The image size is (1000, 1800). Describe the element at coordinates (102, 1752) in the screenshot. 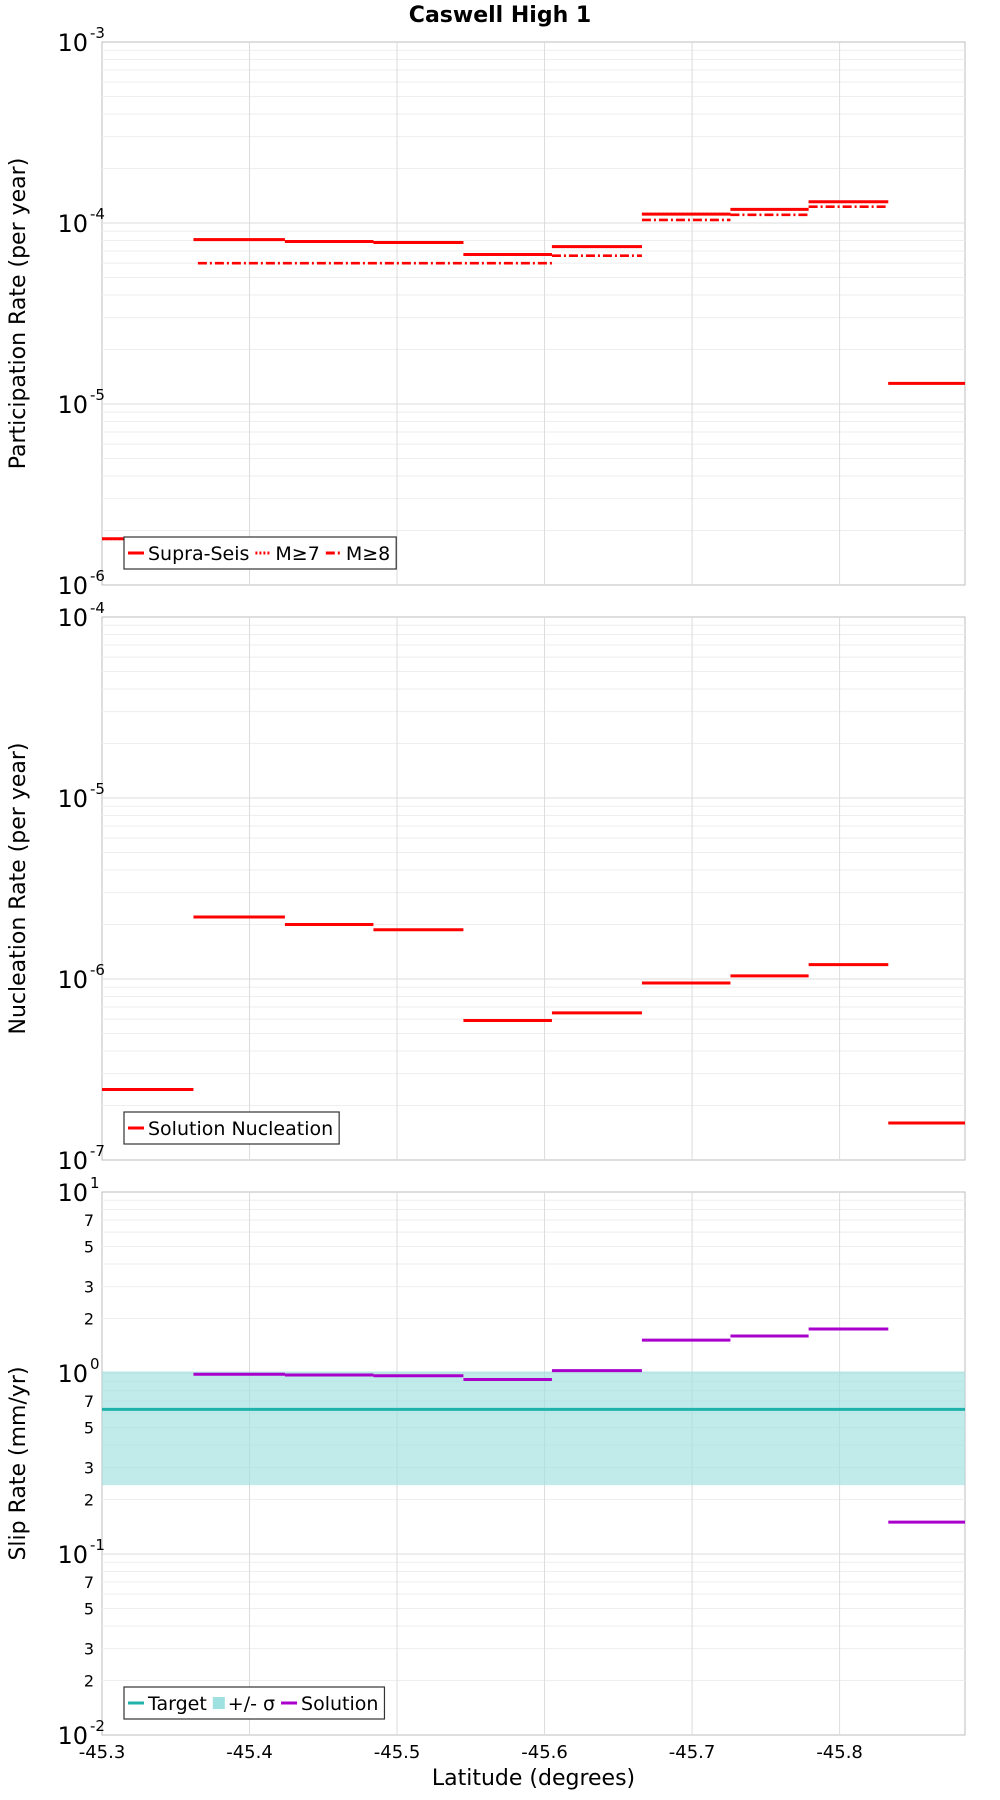

I see `x-tick-label: -45.3` at that location.